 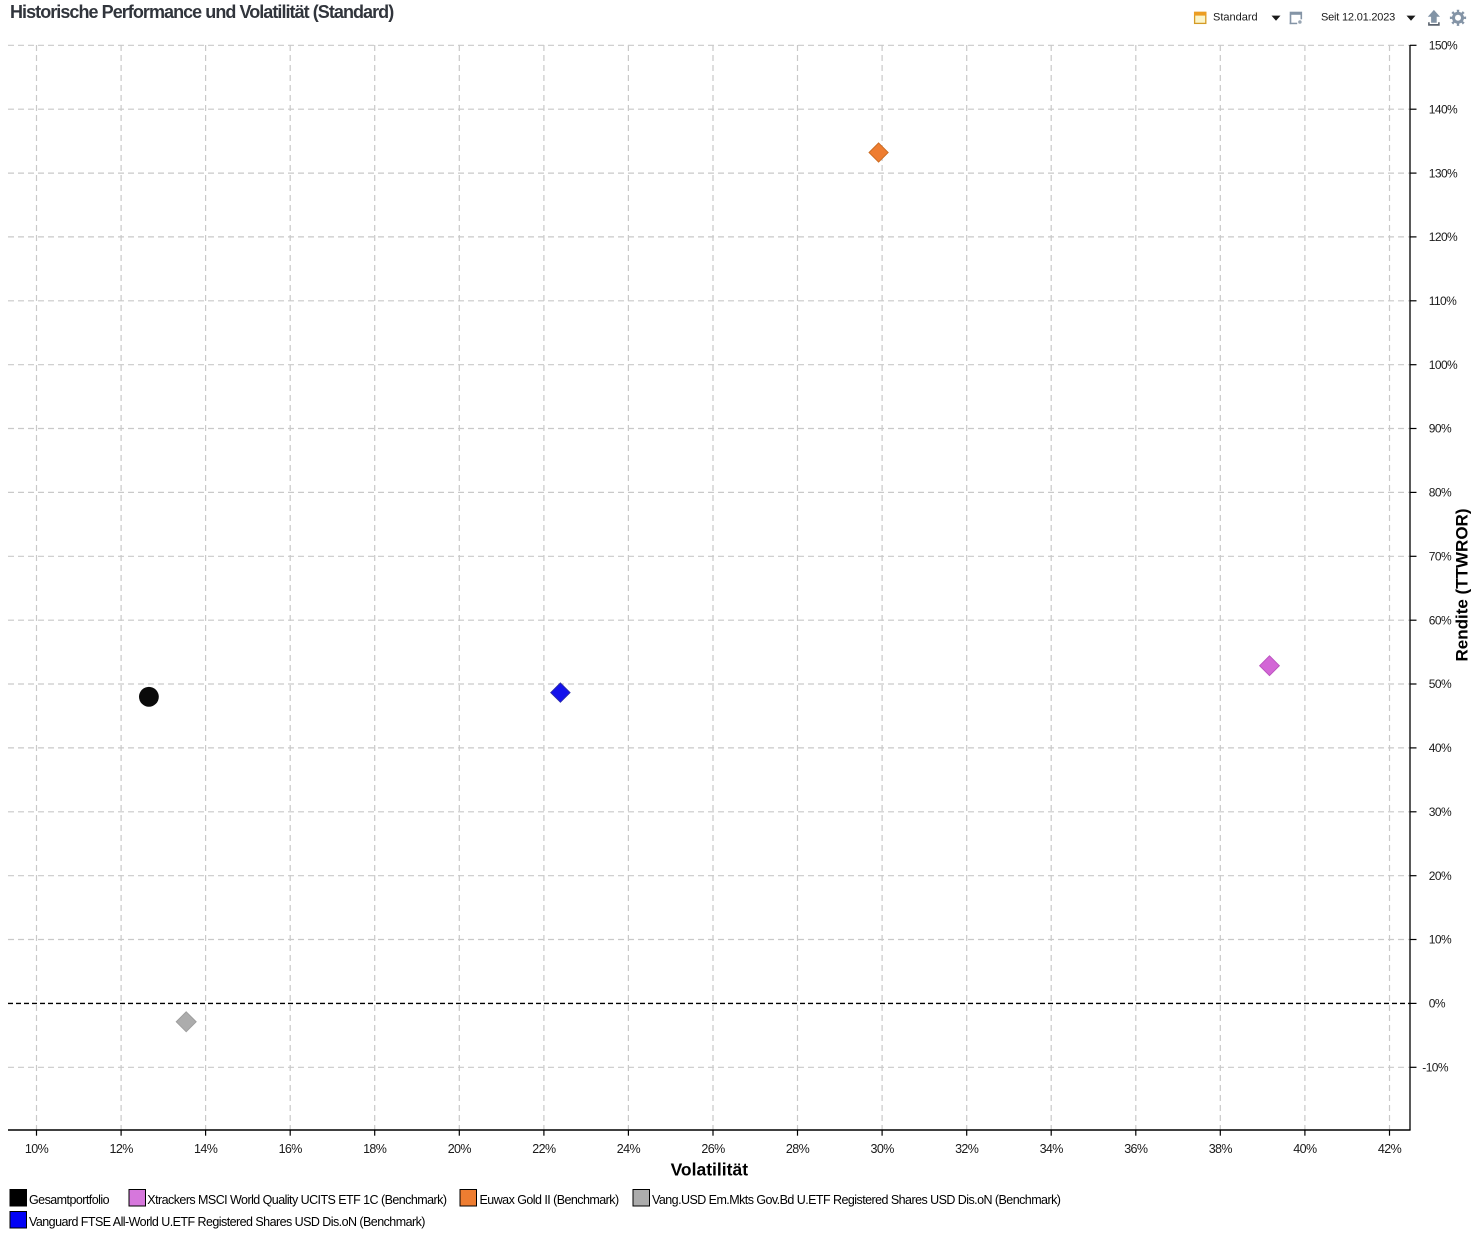 What do you see at coordinates (1440, 557) in the screenshot?
I see `svg-text: 70%` at bounding box center [1440, 557].